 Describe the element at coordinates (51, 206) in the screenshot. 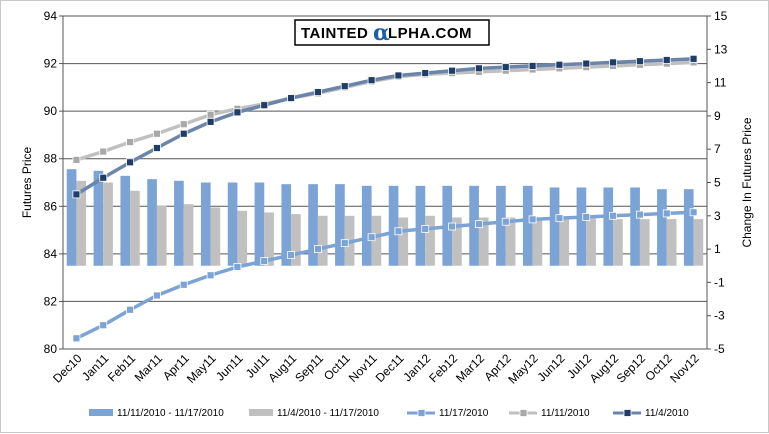

I see `left-tick-label: 86` at that location.